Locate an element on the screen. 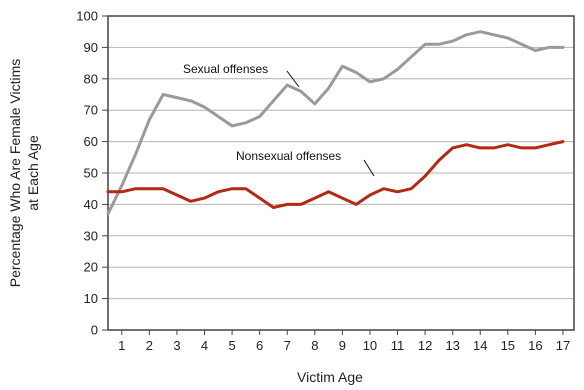 This screenshot has width=584, height=390. x-tick-label: 4 is located at coordinates (204, 345).